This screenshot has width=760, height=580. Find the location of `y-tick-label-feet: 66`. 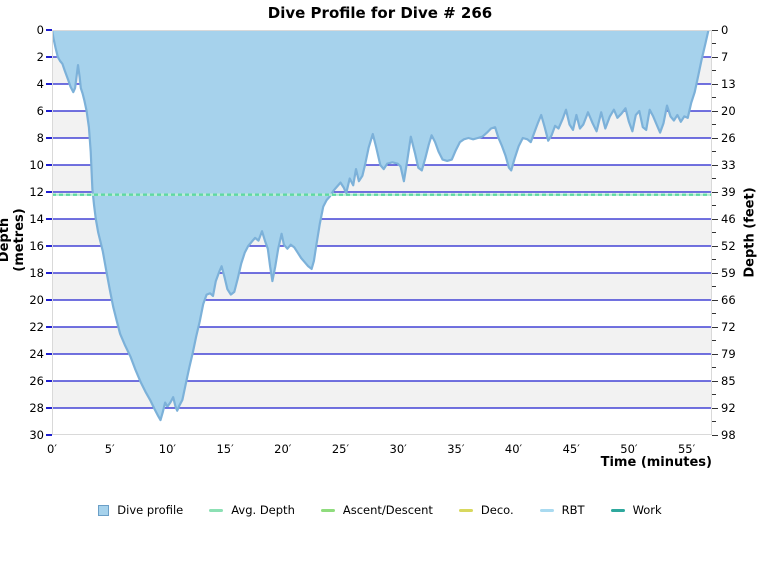

y-tick-label-feet: 66 is located at coordinates (728, 300).